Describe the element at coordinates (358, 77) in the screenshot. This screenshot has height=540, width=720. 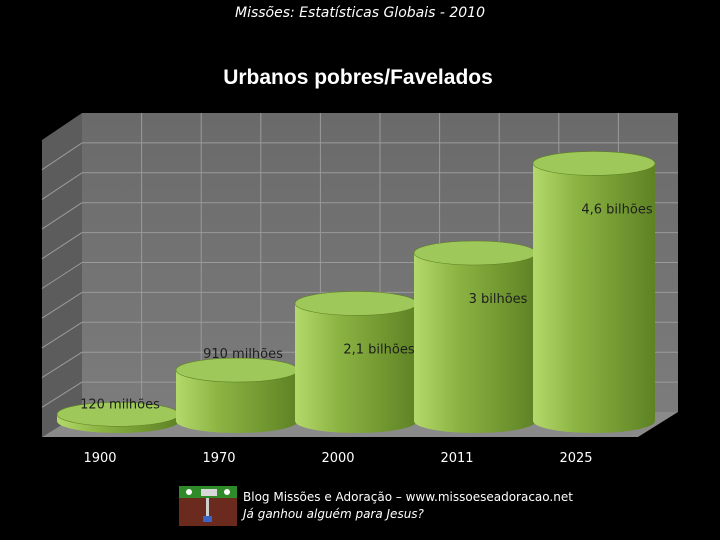
I see `chart-title: Urbanos pobres/Favelados` at that location.